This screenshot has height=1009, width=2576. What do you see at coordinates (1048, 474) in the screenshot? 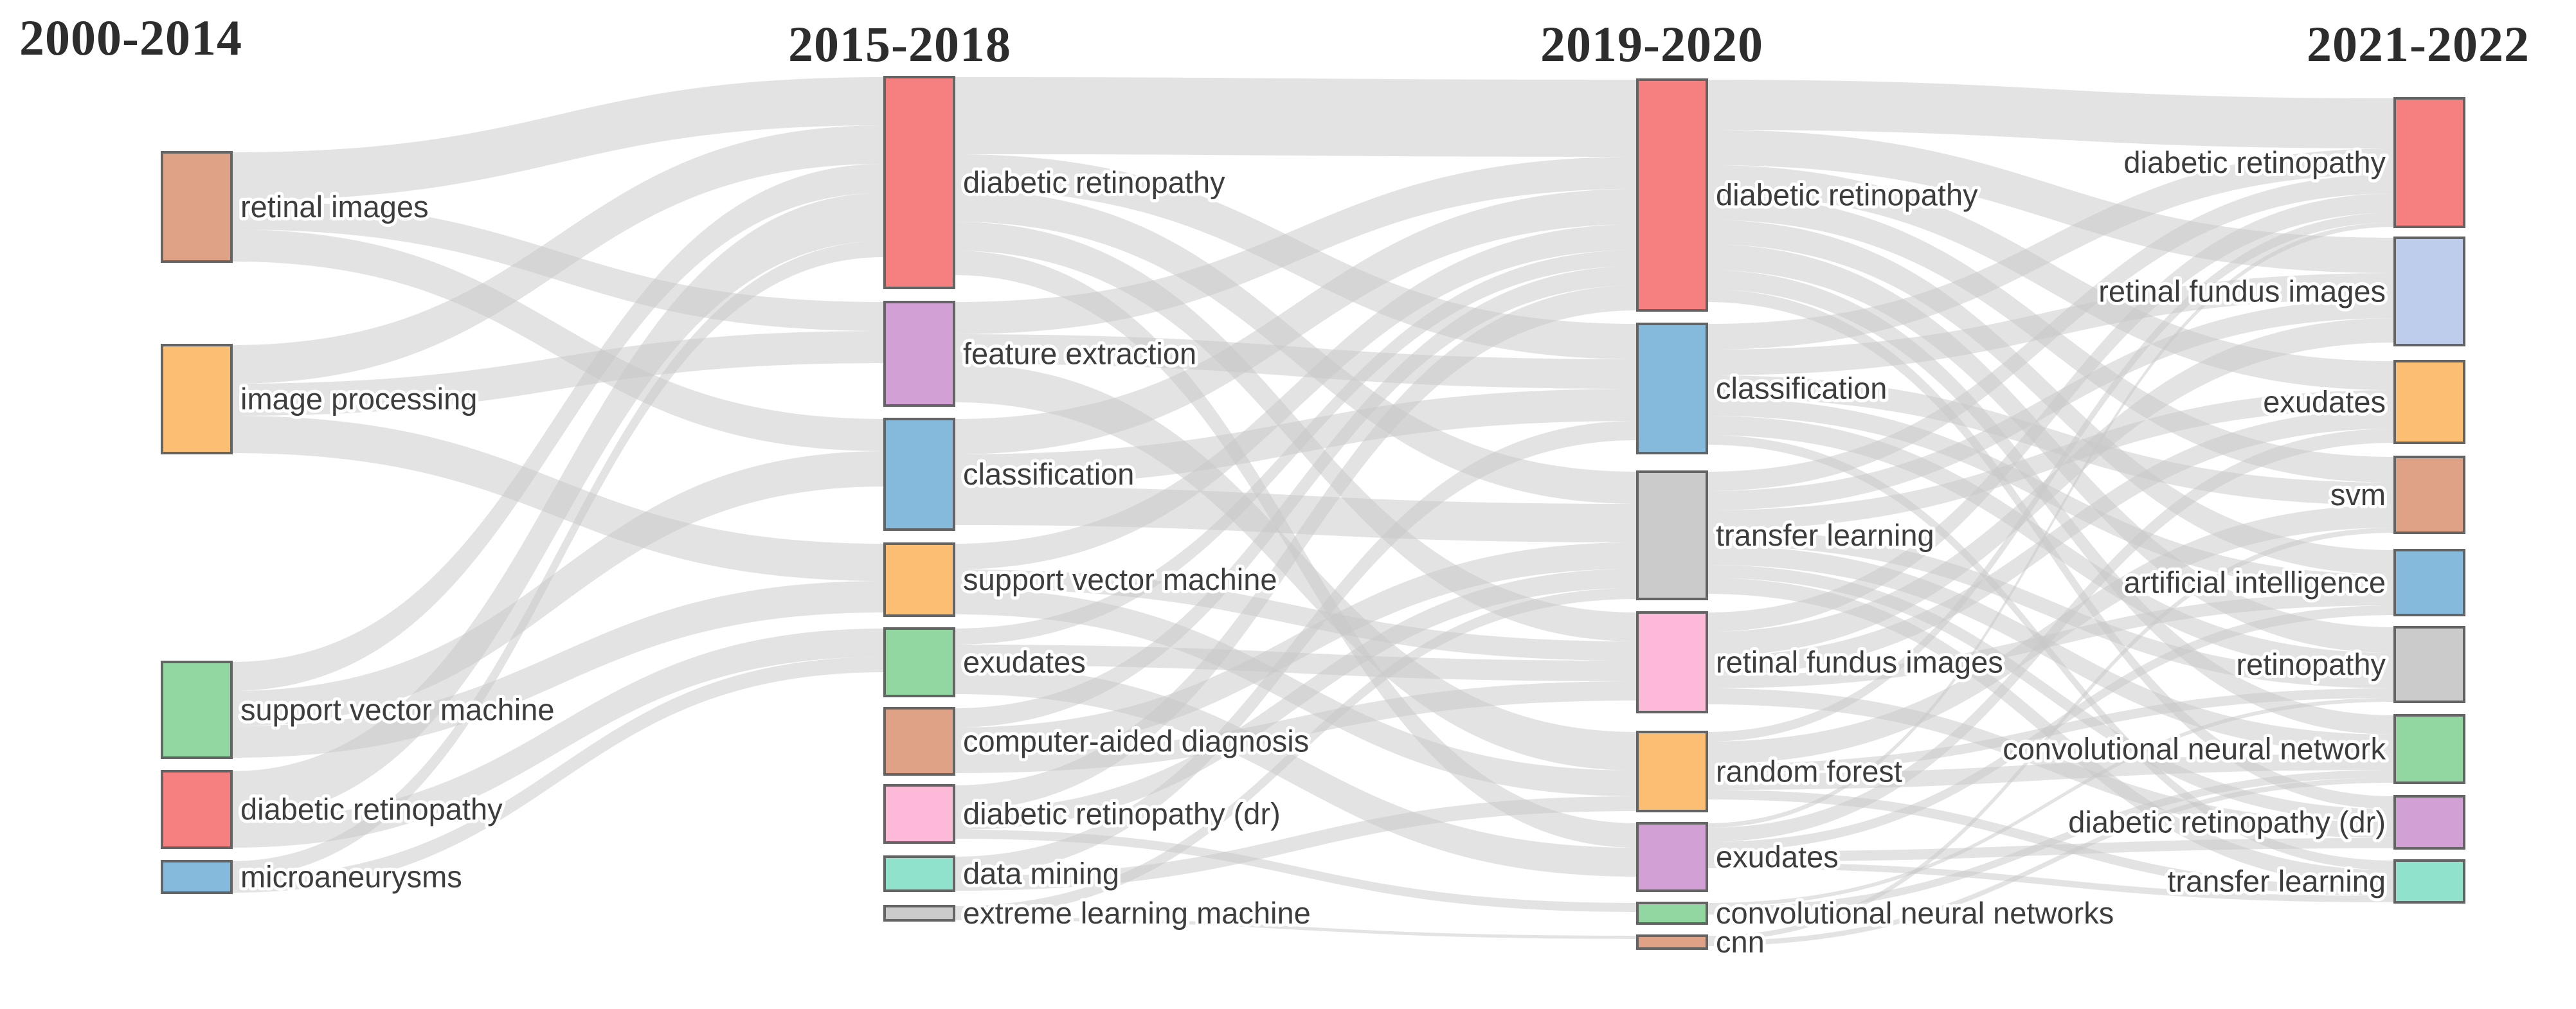
I see `node-label-c2-classification: classification` at bounding box center [1048, 474].